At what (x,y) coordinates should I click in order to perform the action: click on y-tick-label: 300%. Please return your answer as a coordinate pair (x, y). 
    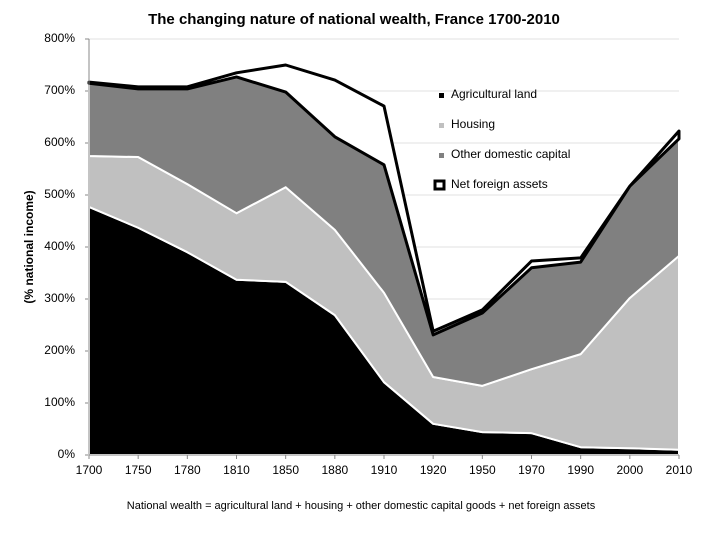
    Looking at the image, I should click on (59, 298).